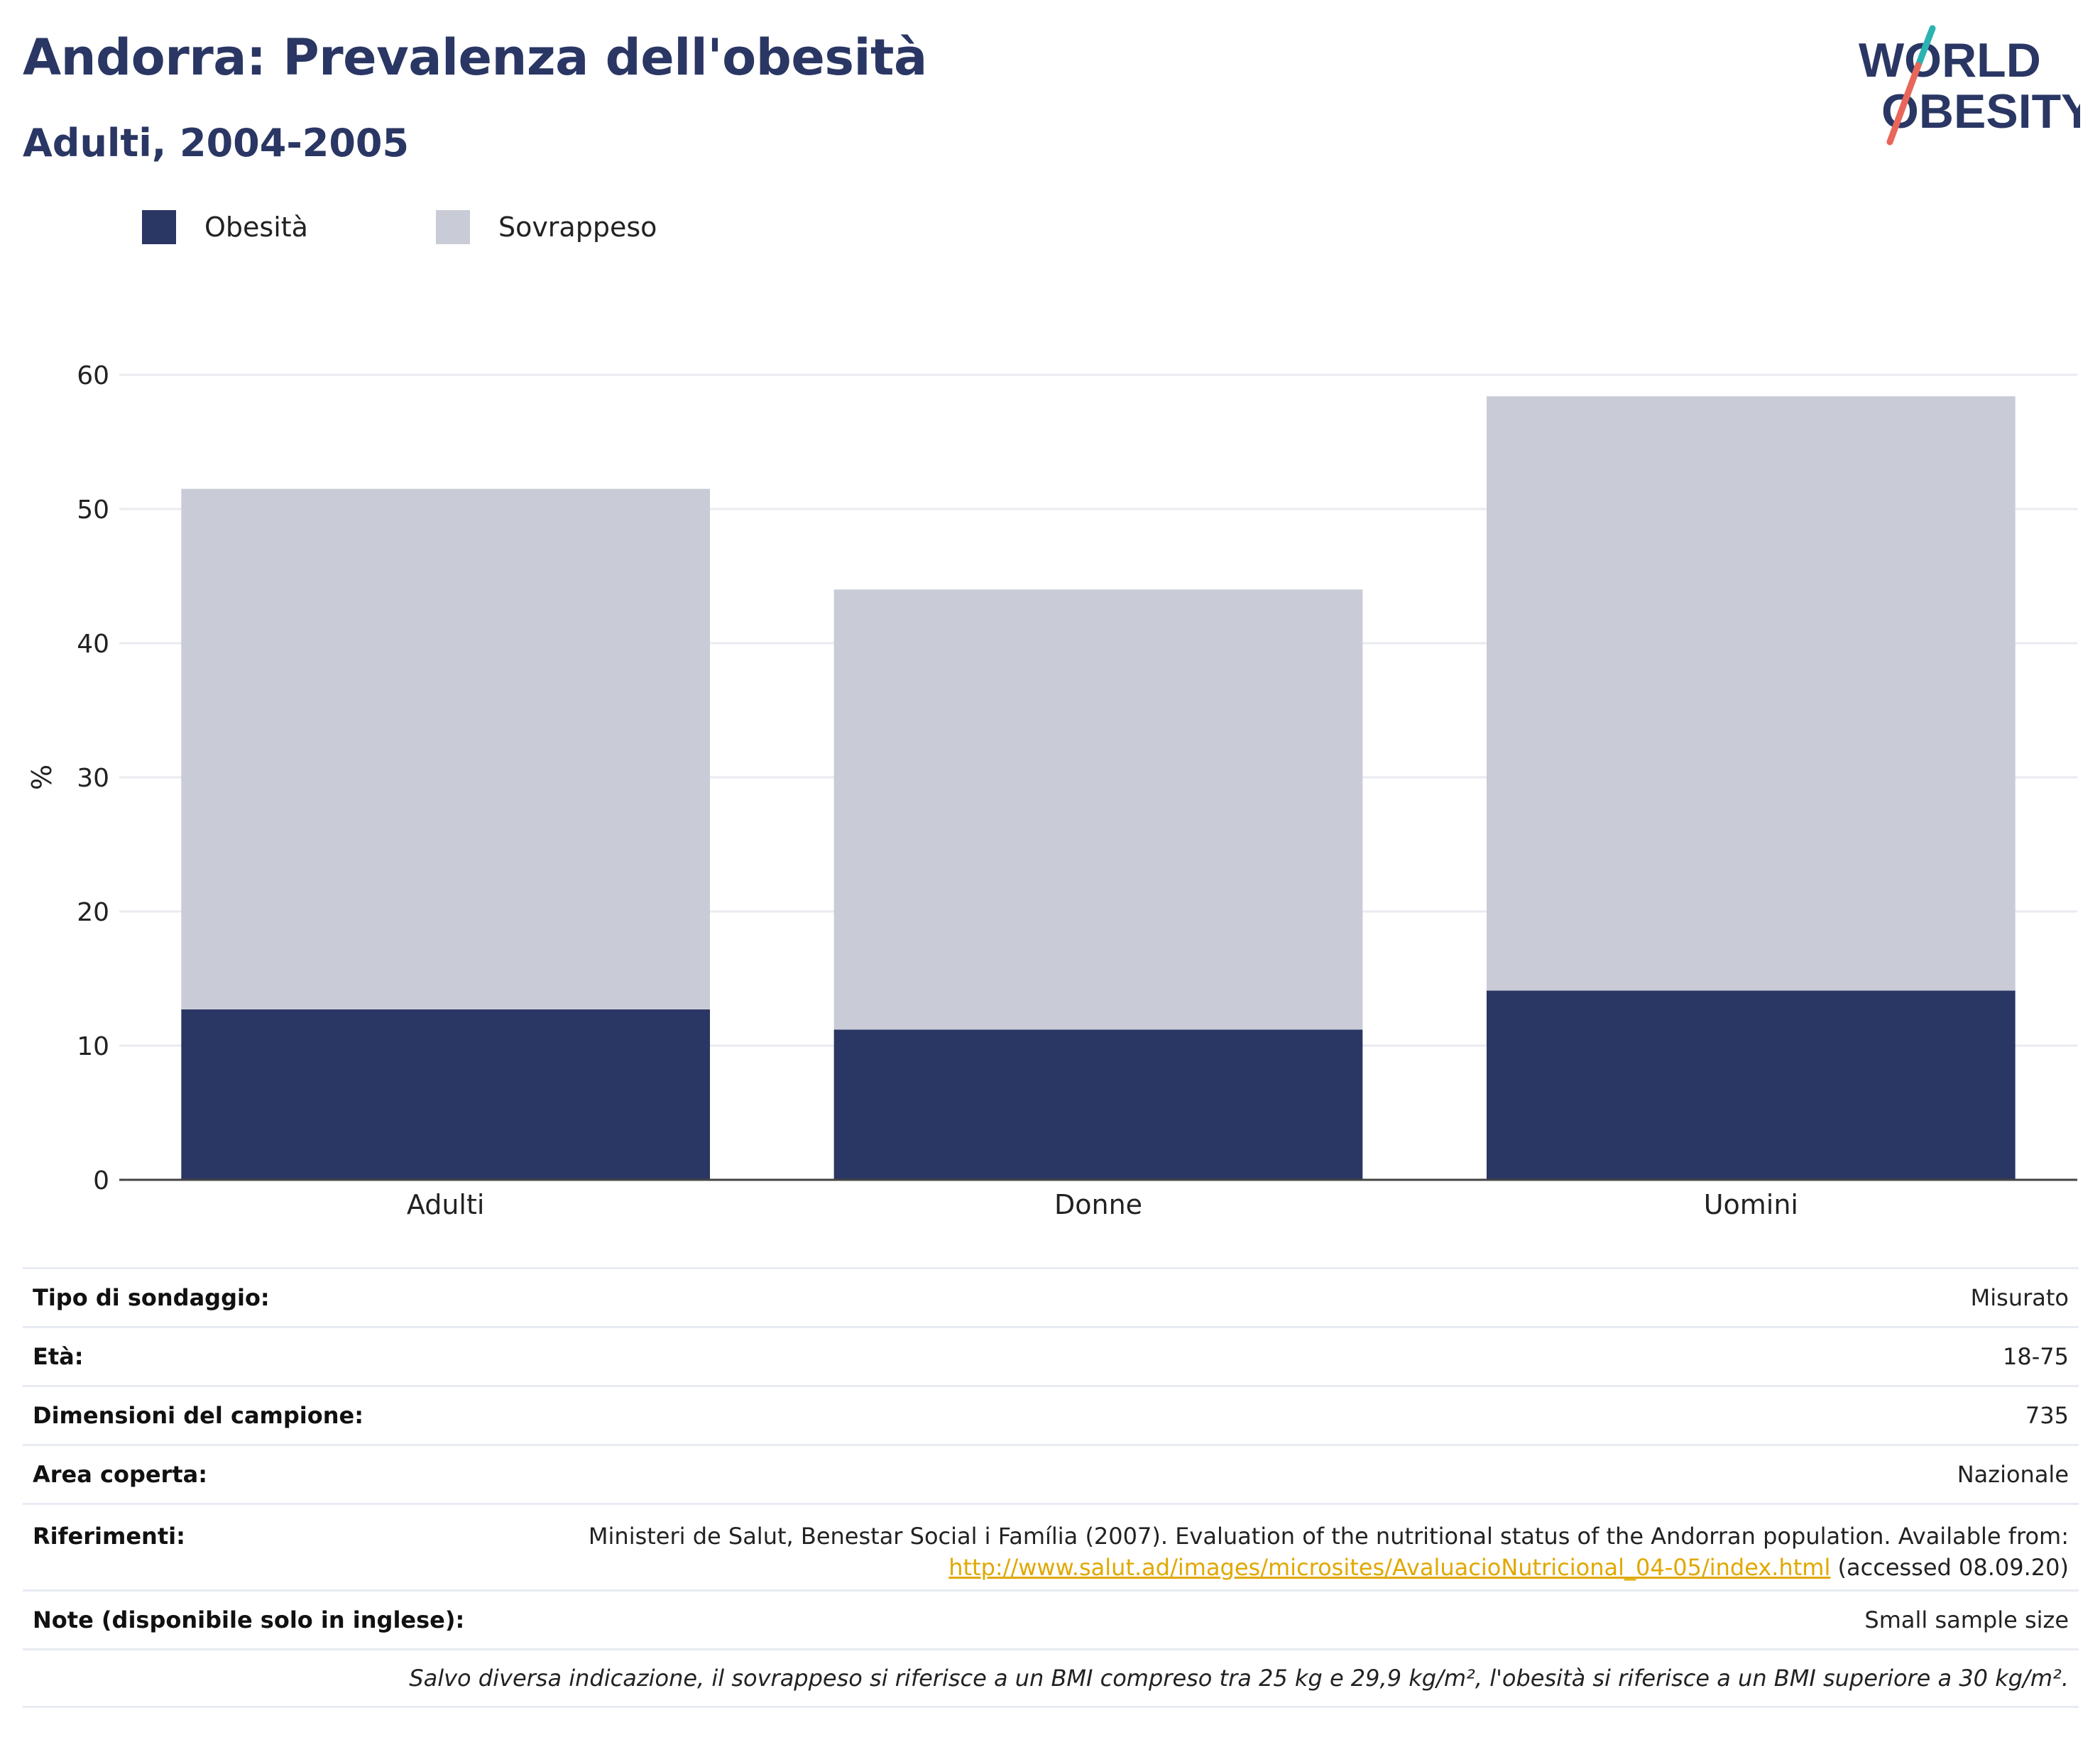 The image size is (2100, 1747). I want to click on row-label: Età:, so click(58, 1356).